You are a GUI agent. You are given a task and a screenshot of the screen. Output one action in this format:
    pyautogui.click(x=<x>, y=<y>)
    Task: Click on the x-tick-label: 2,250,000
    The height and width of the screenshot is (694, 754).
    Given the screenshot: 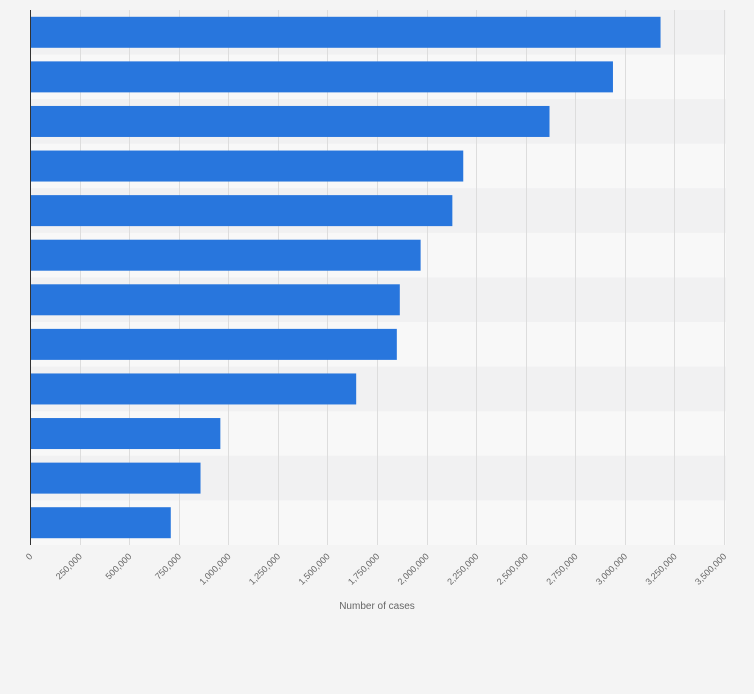 What is the action you would take?
    pyautogui.click(x=462, y=568)
    